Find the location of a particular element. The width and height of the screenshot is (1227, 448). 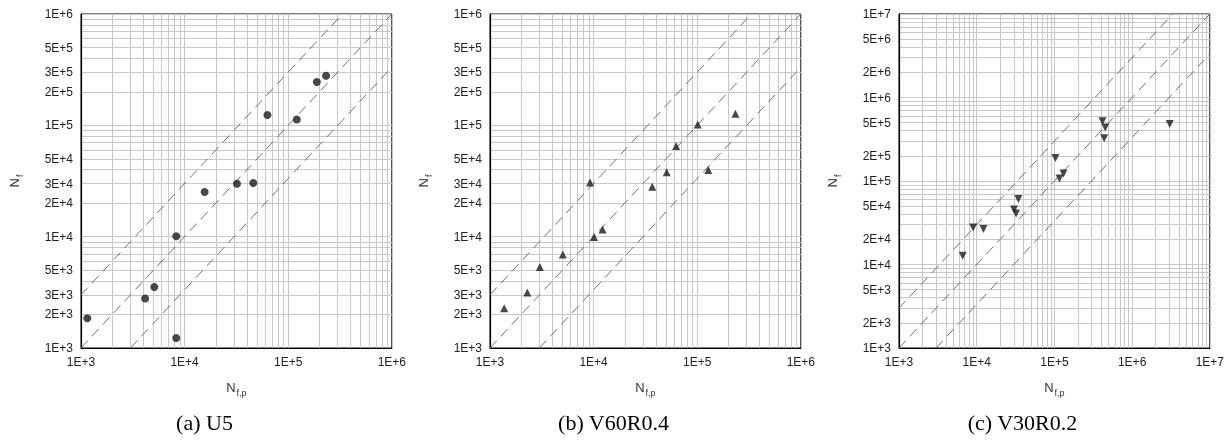

text: (c) V30R0.2 is located at coordinates (1022, 422).